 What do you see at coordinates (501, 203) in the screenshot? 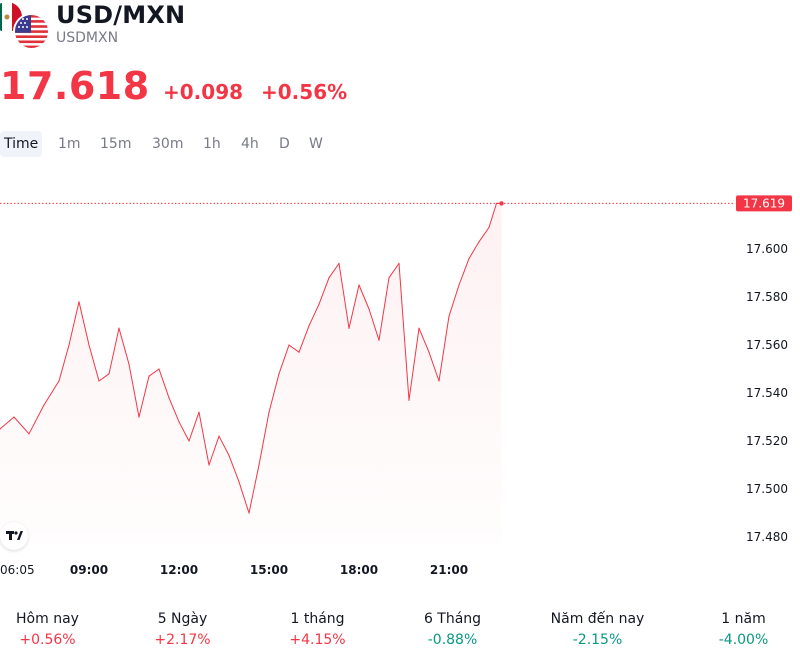
I see `last-price-dot` at bounding box center [501, 203].